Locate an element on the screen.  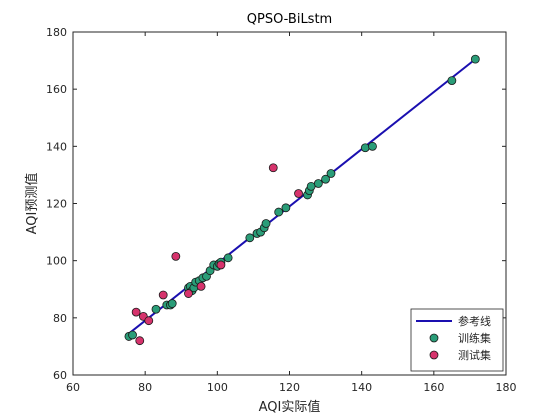
x-tick-label: 60 is located at coordinates (73, 387).